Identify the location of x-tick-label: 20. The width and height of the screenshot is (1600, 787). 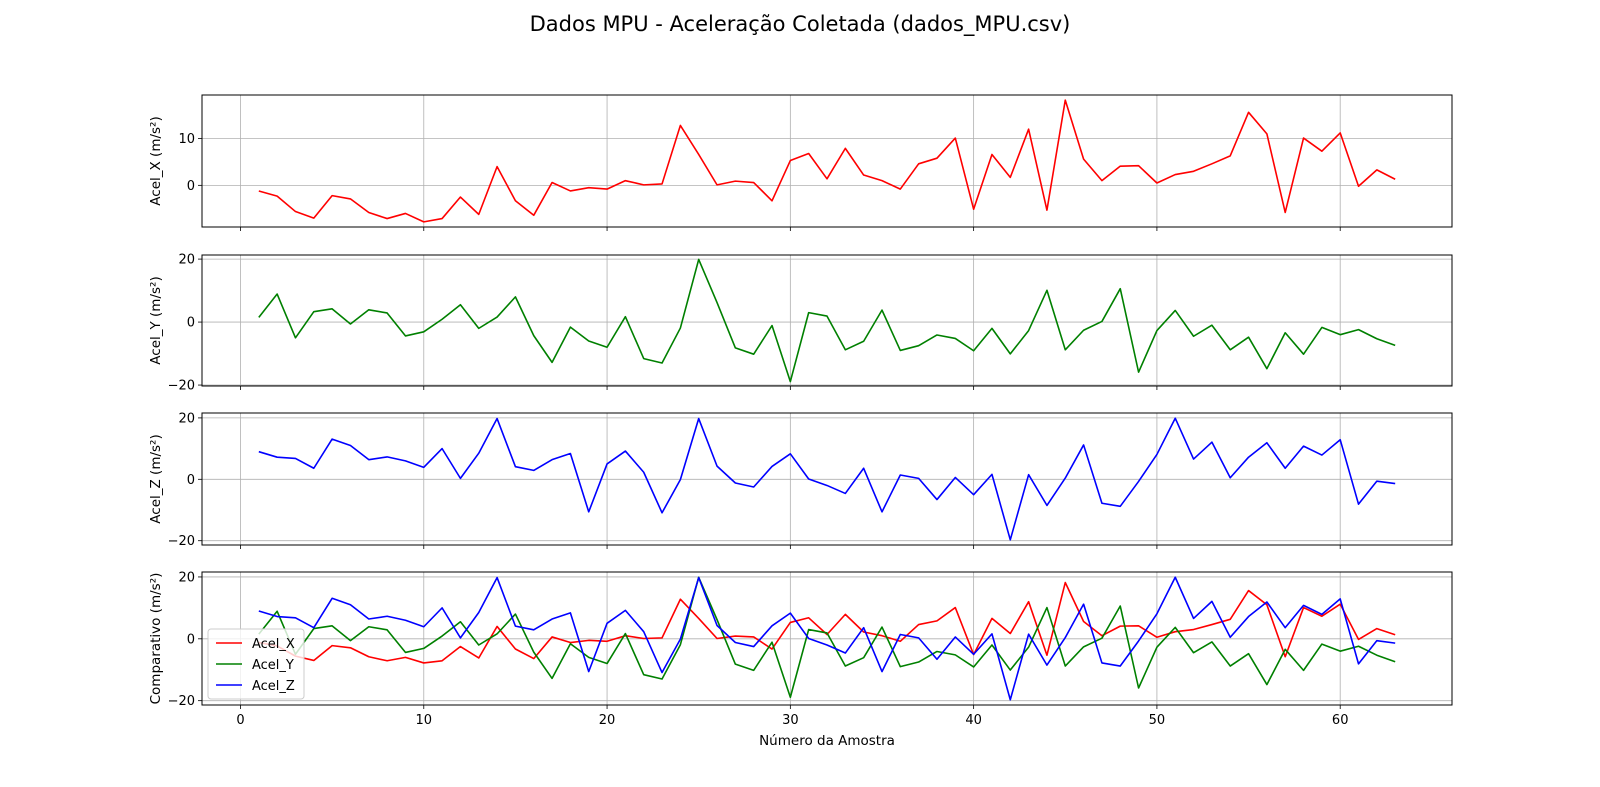
(607, 720).